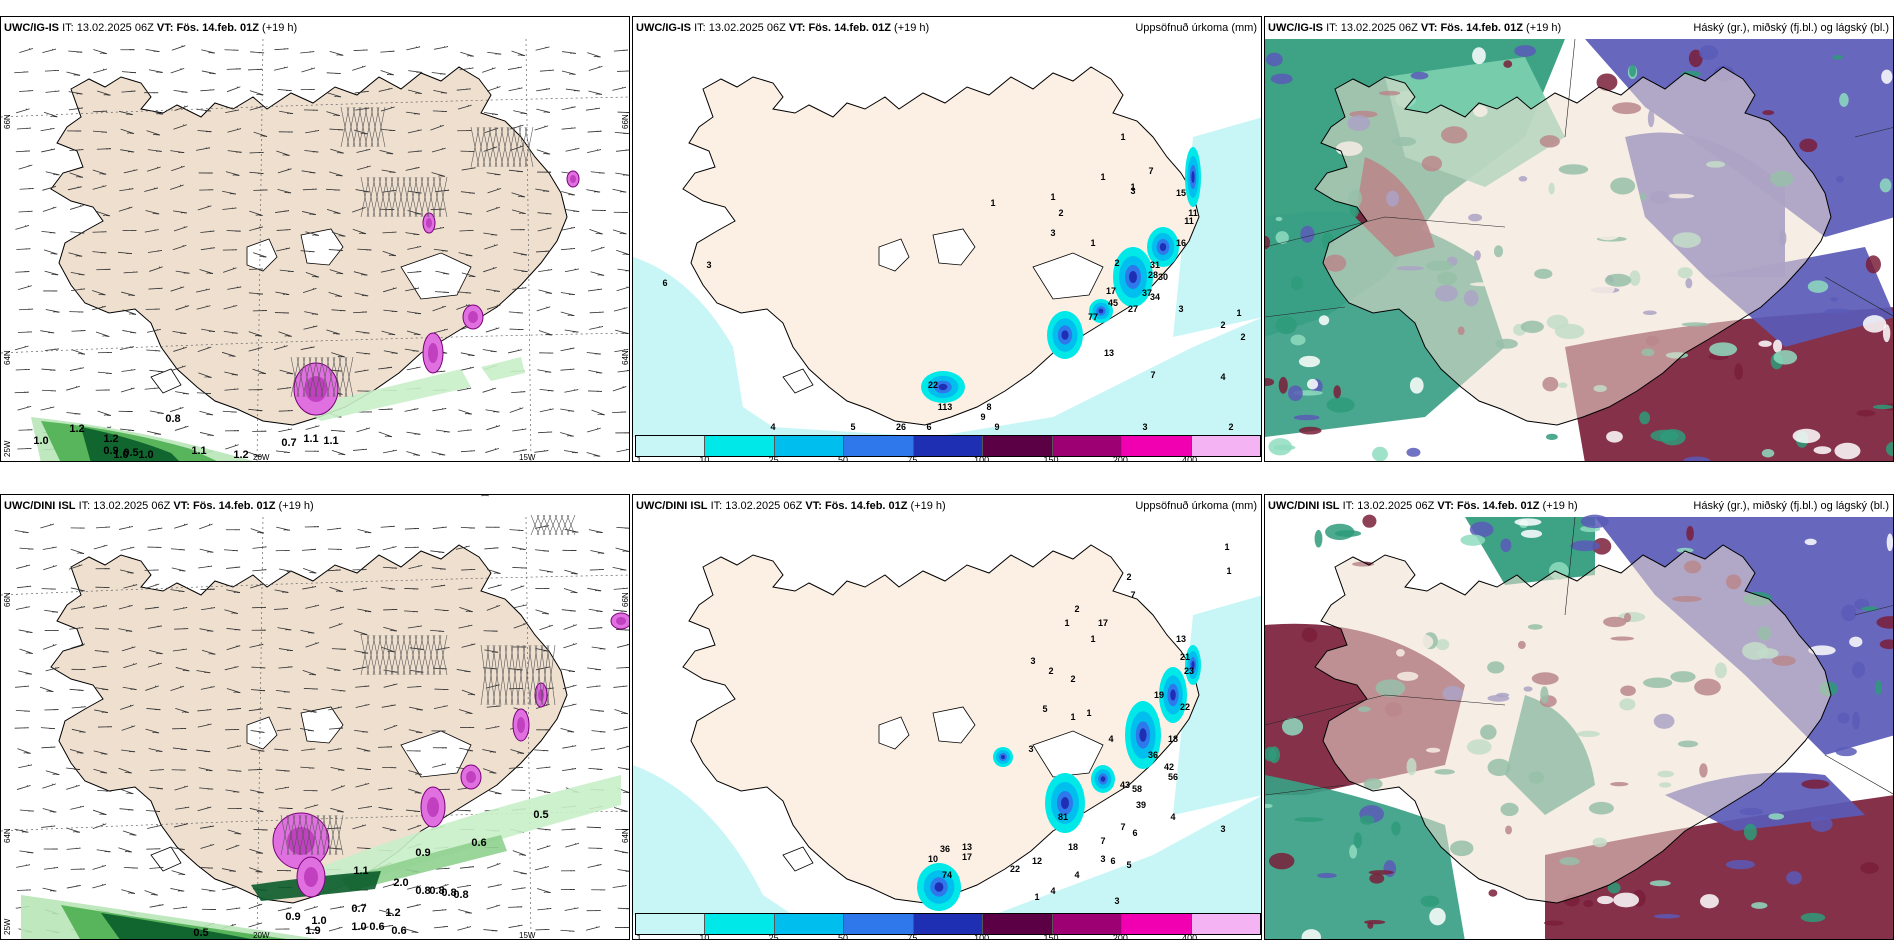  Describe the element at coordinates (1332, 28) in the screenshot. I see `init-time-label: IT:` at that location.